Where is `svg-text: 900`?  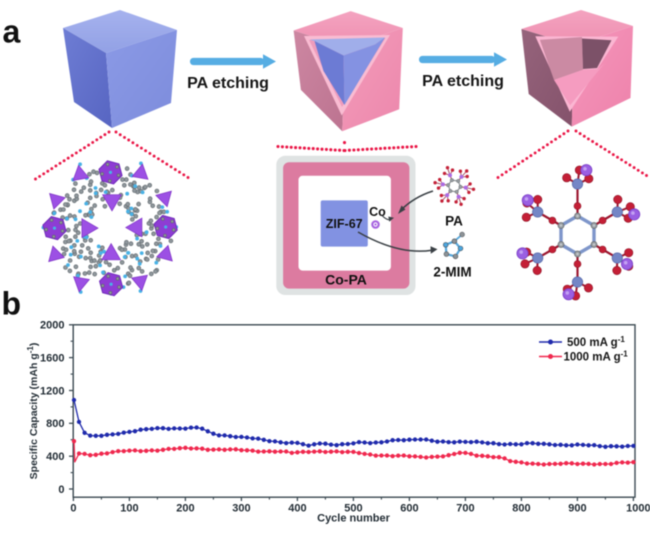 svg-text: 900 is located at coordinates (577, 509).